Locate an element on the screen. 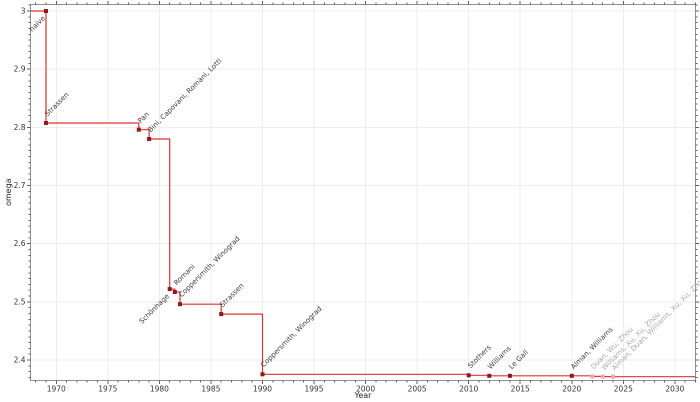 The image size is (700, 402). x-tick-label: 1970 is located at coordinates (56, 389).